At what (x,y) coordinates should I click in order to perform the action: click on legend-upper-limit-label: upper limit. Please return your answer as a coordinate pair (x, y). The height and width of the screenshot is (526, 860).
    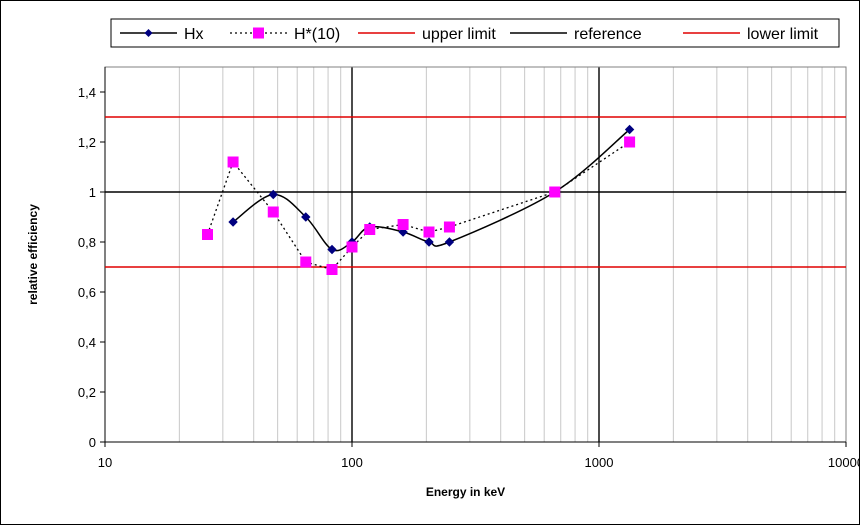
    Looking at the image, I should click on (459, 34).